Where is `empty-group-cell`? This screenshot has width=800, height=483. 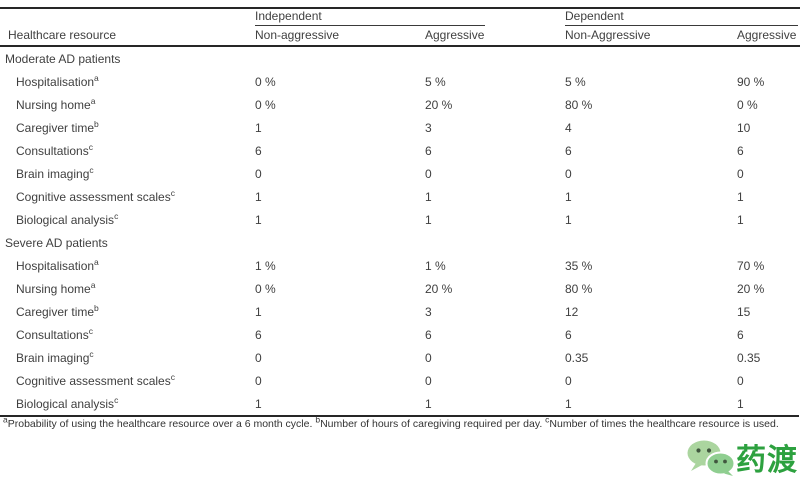 empty-group-cell is located at coordinates (127, 17).